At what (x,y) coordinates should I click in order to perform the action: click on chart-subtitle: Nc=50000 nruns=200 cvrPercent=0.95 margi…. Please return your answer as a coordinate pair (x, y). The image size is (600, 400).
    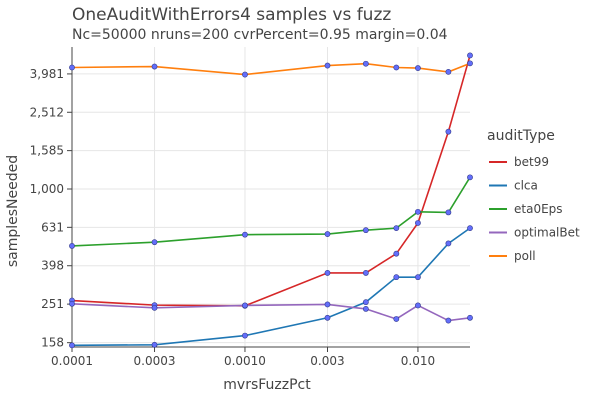
    Looking at the image, I should click on (260, 35).